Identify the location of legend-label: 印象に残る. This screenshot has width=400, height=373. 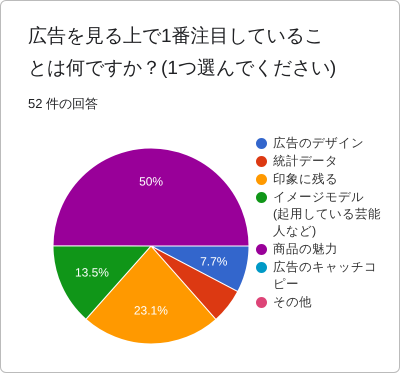
(305, 179).